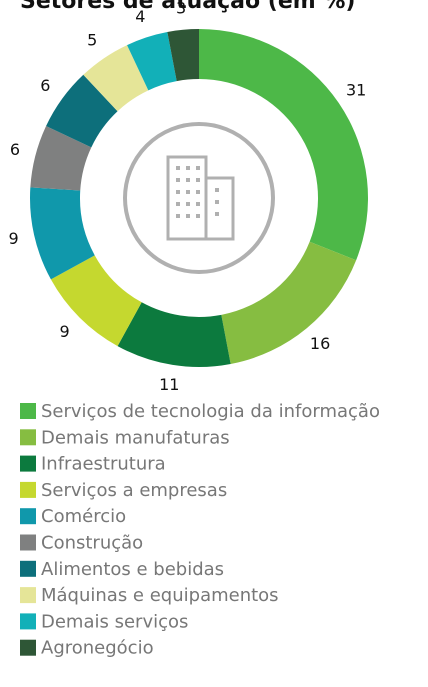 Image resolution: width=428 pixels, height=687 pixels. Describe the element at coordinates (169, 384) in the screenshot. I see `data-label: 11` at that location.